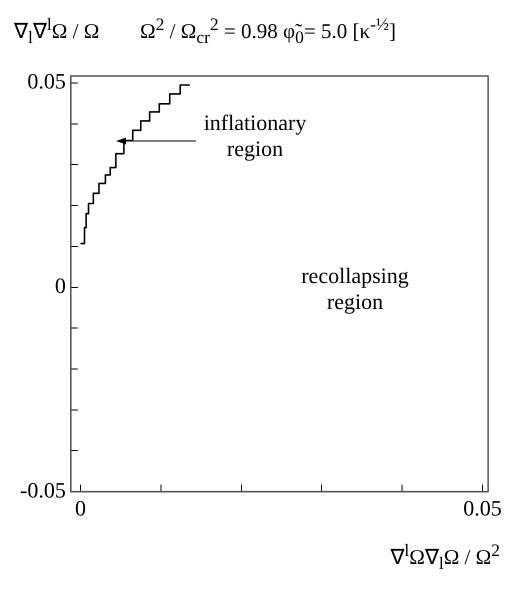 The height and width of the screenshot is (597, 514). Describe the element at coordinates (60, 285) in the screenshot. I see `y-tick-label: 0` at that location.